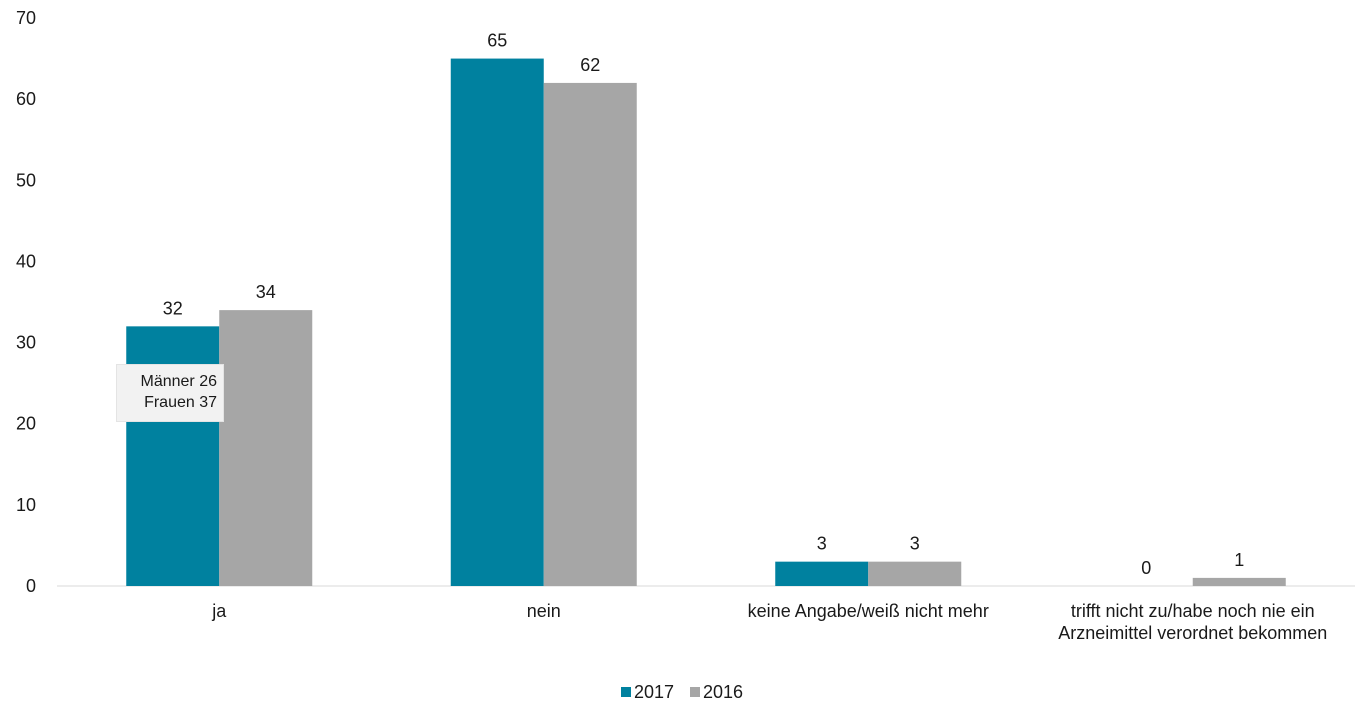 This screenshot has width=1364, height=709. What do you see at coordinates (180, 402) in the screenshot?
I see `annotation-women: Frauen 37` at bounding box center [180, 402].